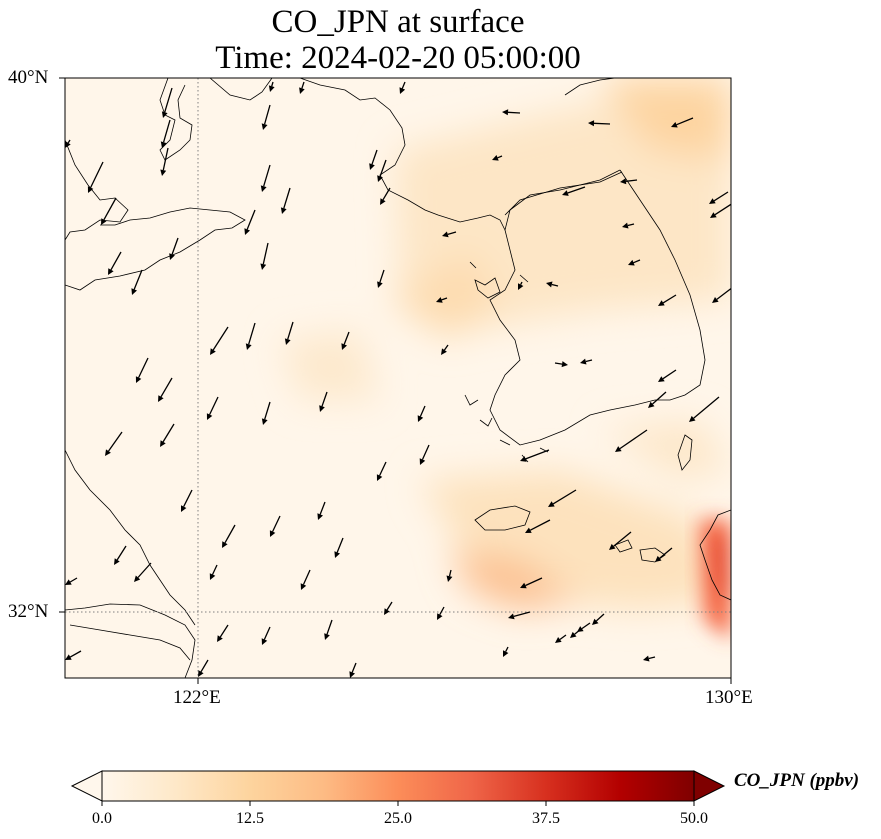  Describe the element at coordinates (97, 190) in the screenshot. I see `coastline-bohai-west` at that location.